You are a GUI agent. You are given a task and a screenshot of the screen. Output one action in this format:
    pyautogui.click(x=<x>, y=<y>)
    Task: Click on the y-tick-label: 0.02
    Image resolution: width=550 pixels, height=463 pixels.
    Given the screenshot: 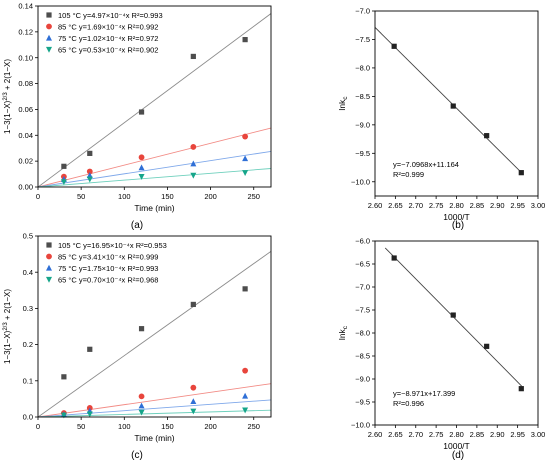 What is the action you would take?
    pyautogui.click(x=25, y=161)
    